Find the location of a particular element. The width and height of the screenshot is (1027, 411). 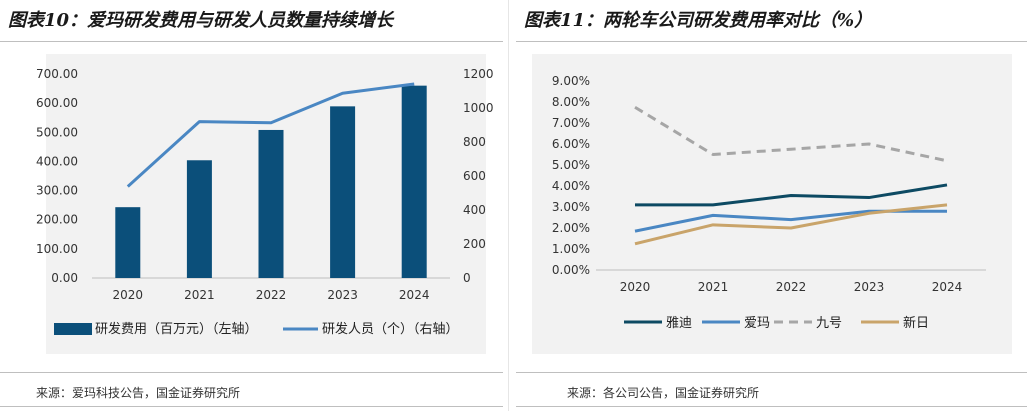

left-source-note: 来源：爱玛科技公告，国金证券研究所 is located at coordinates (138, 393).